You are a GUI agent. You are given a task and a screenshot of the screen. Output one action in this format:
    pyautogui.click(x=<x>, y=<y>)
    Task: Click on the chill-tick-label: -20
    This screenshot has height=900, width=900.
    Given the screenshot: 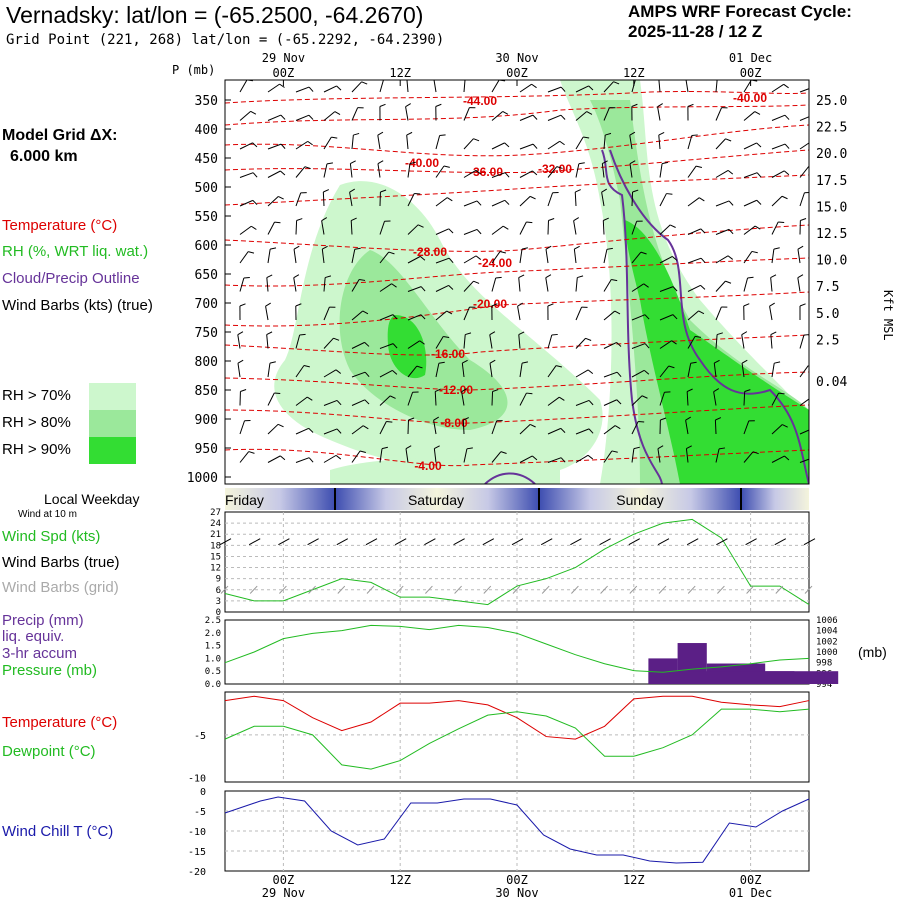 What is the action you would take?
    pyautogui.click(x=197, y=872)
    